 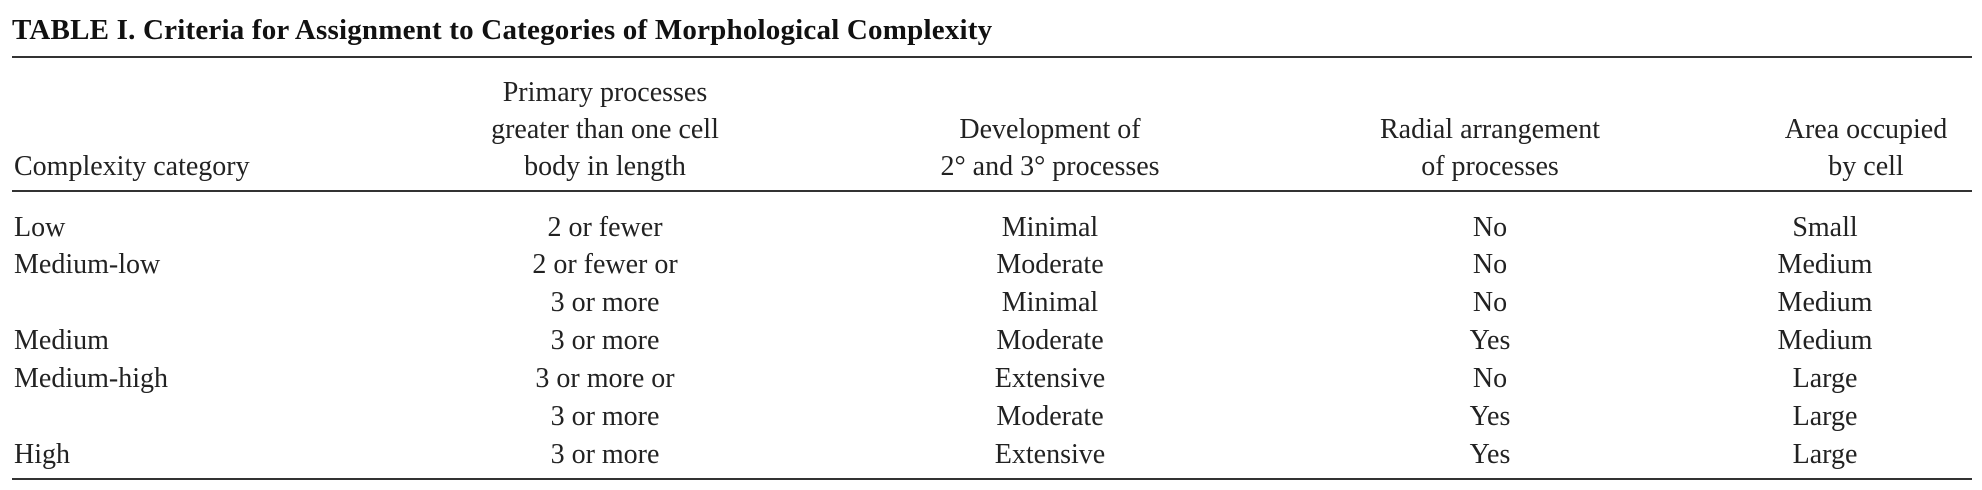 What do you see at coordinates (1825, 227) in the screenshot?
I see `cell-area: Small` at bounding box center [1825, 227].